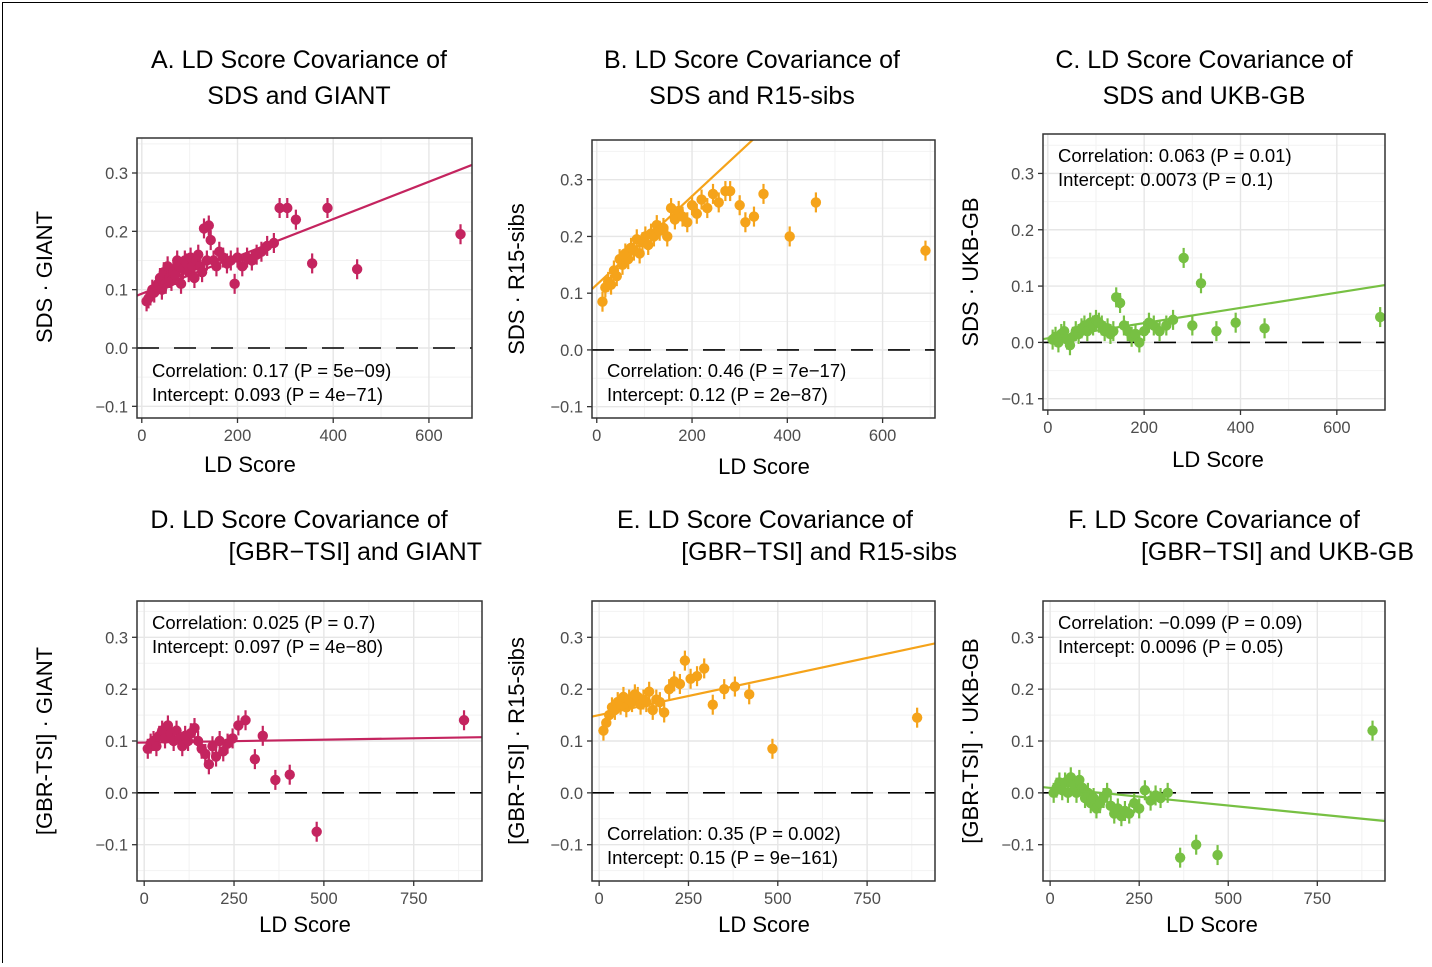 This screenshot has height=967, width=1432. What do you see at coordinates (111, 846) in the screenshot?
I see `panel-d-y-tick-label: −0.1` at bounding box center [111, 846].